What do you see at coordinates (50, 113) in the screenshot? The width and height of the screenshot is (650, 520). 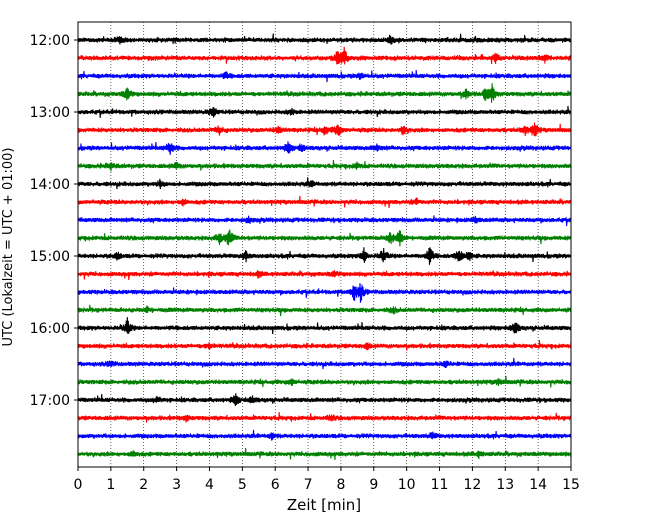 I see `y-tick-label: 13:00` at bounding box center [50, 113].